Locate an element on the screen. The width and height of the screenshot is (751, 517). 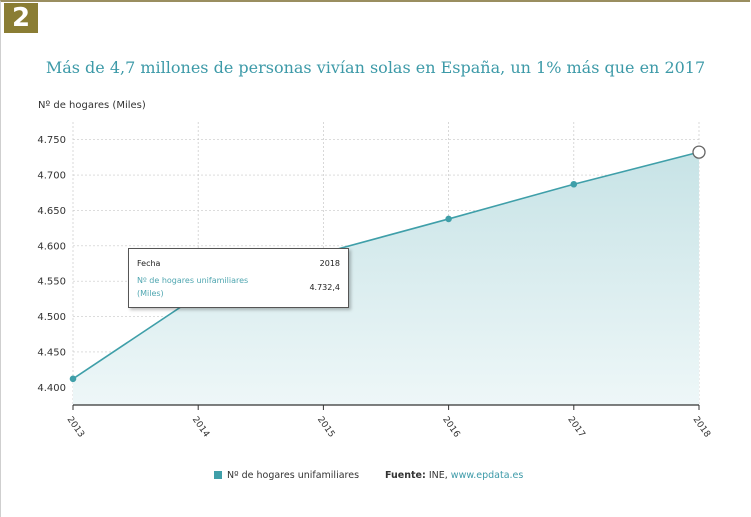
source-label: Fuente: is located at coordinates (405, 475).